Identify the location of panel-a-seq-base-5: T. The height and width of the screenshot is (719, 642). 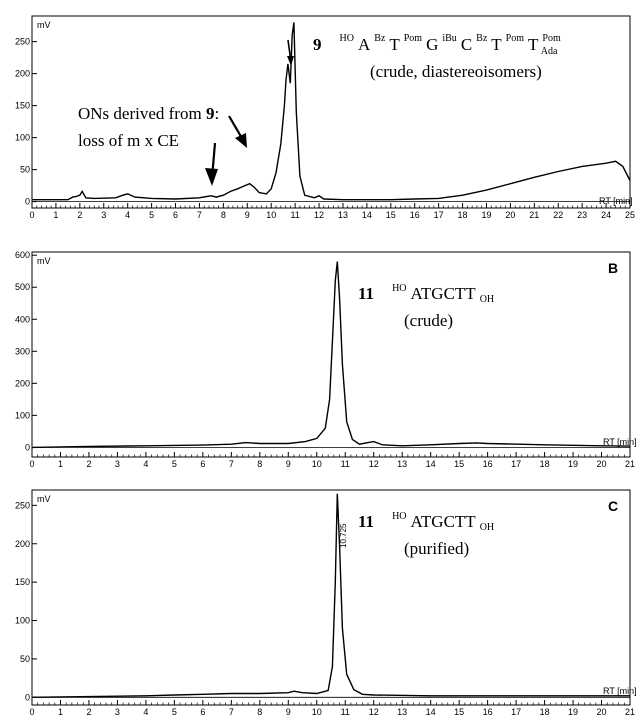
(496, 44).